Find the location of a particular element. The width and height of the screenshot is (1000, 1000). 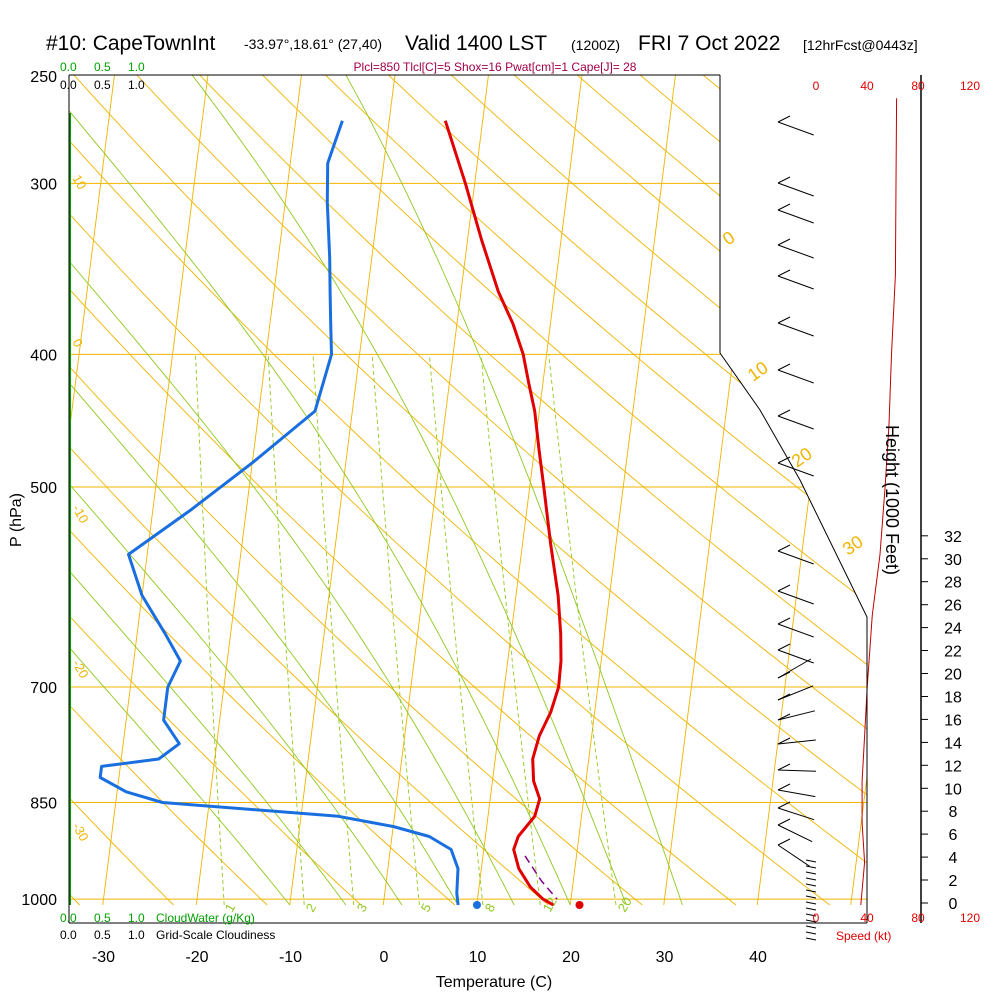

x-tick-label: -20 is located at coordinates (196, 957).